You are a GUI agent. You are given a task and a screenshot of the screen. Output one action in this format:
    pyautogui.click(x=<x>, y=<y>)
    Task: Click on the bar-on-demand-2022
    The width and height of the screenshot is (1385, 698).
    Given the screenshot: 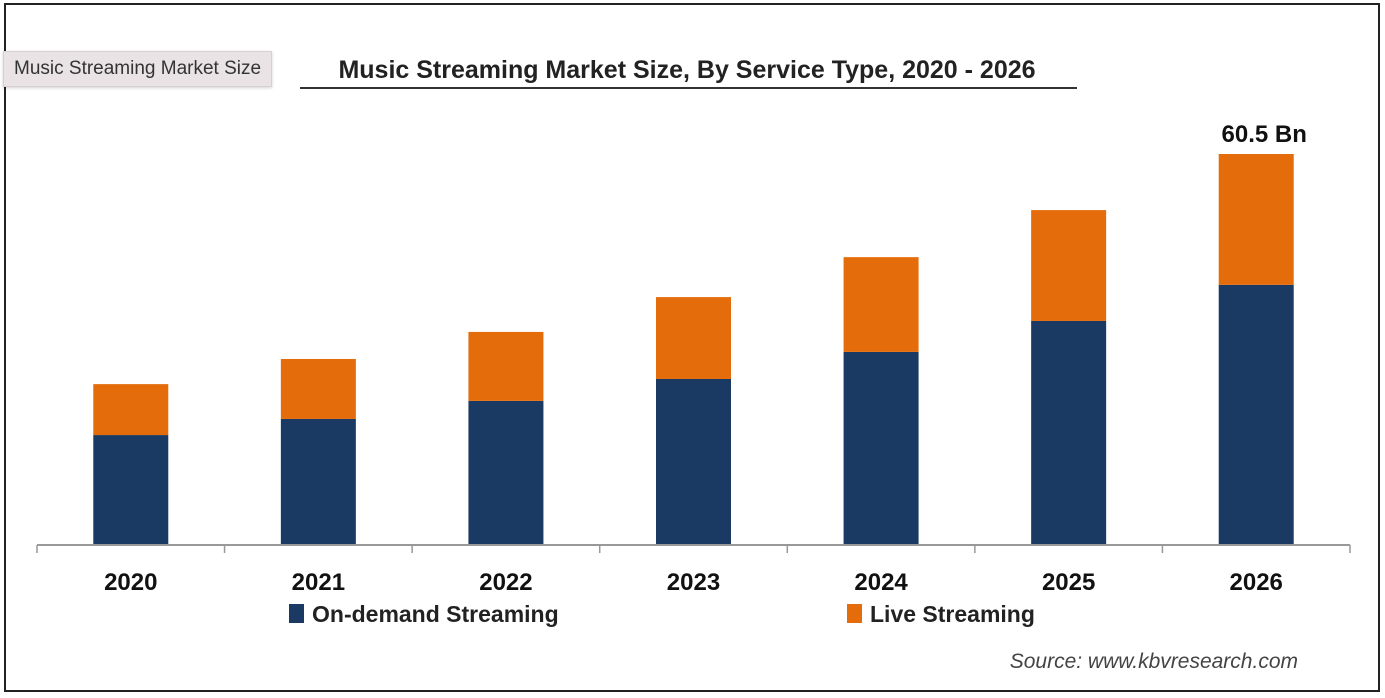 What is the action you would take?
    pyautogui.click(x=506, y=472)
    